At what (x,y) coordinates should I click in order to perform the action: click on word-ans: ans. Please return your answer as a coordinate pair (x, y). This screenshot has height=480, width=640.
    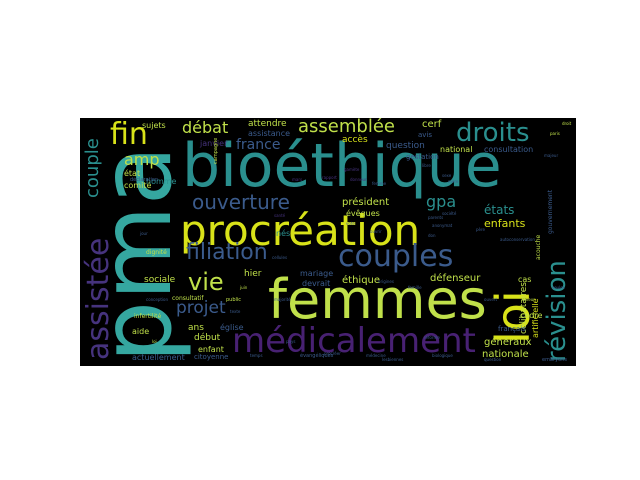
    Looking at the image, I should click on (196, 328).